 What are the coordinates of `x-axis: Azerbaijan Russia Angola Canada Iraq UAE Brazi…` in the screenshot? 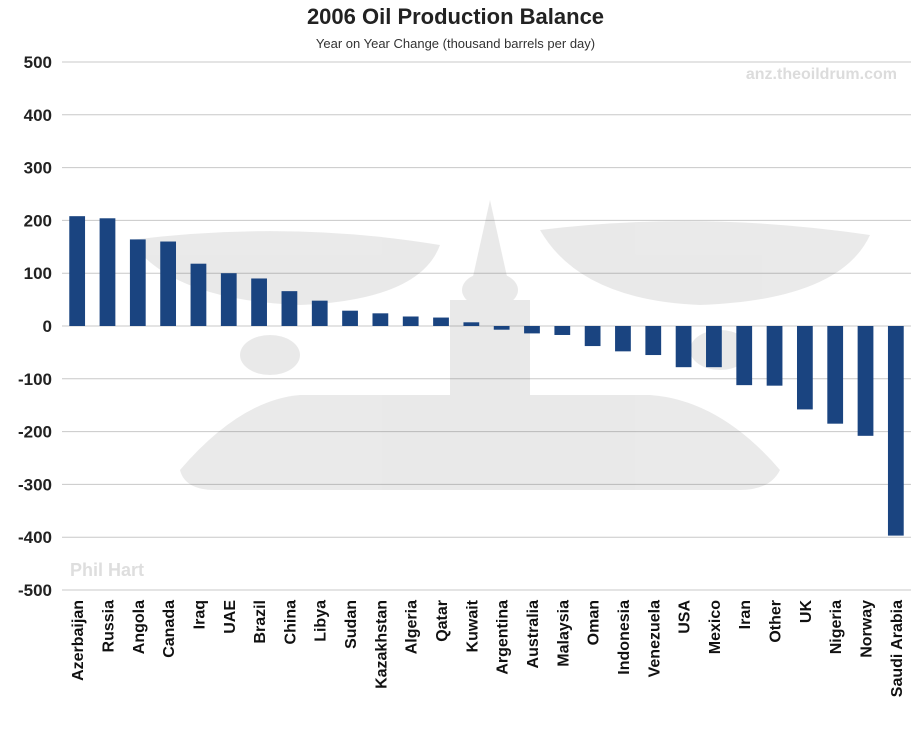 It's located at (488, 648).